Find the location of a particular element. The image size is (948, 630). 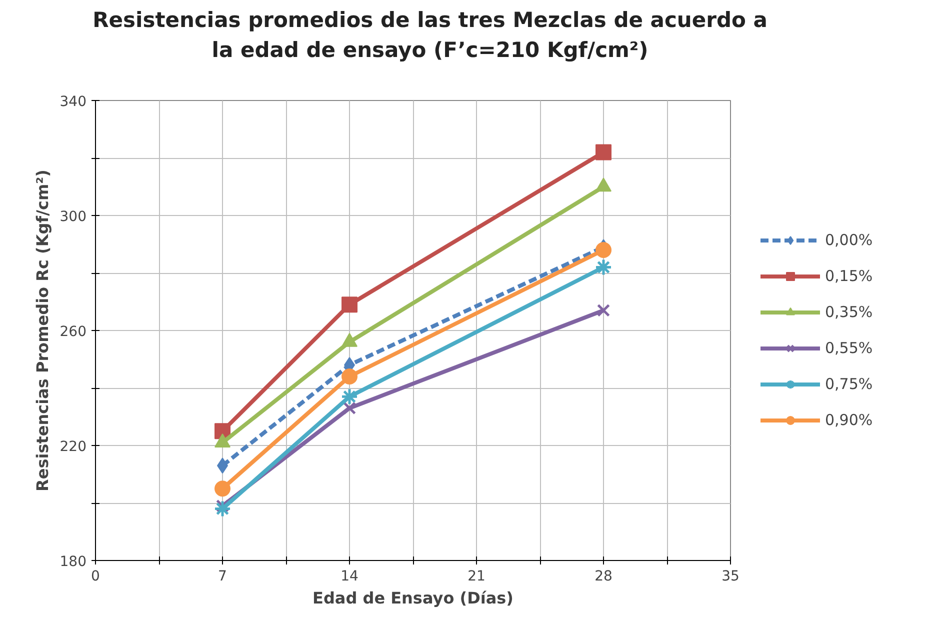

x-tick-label: 28 is located at coordinates (603, 576).